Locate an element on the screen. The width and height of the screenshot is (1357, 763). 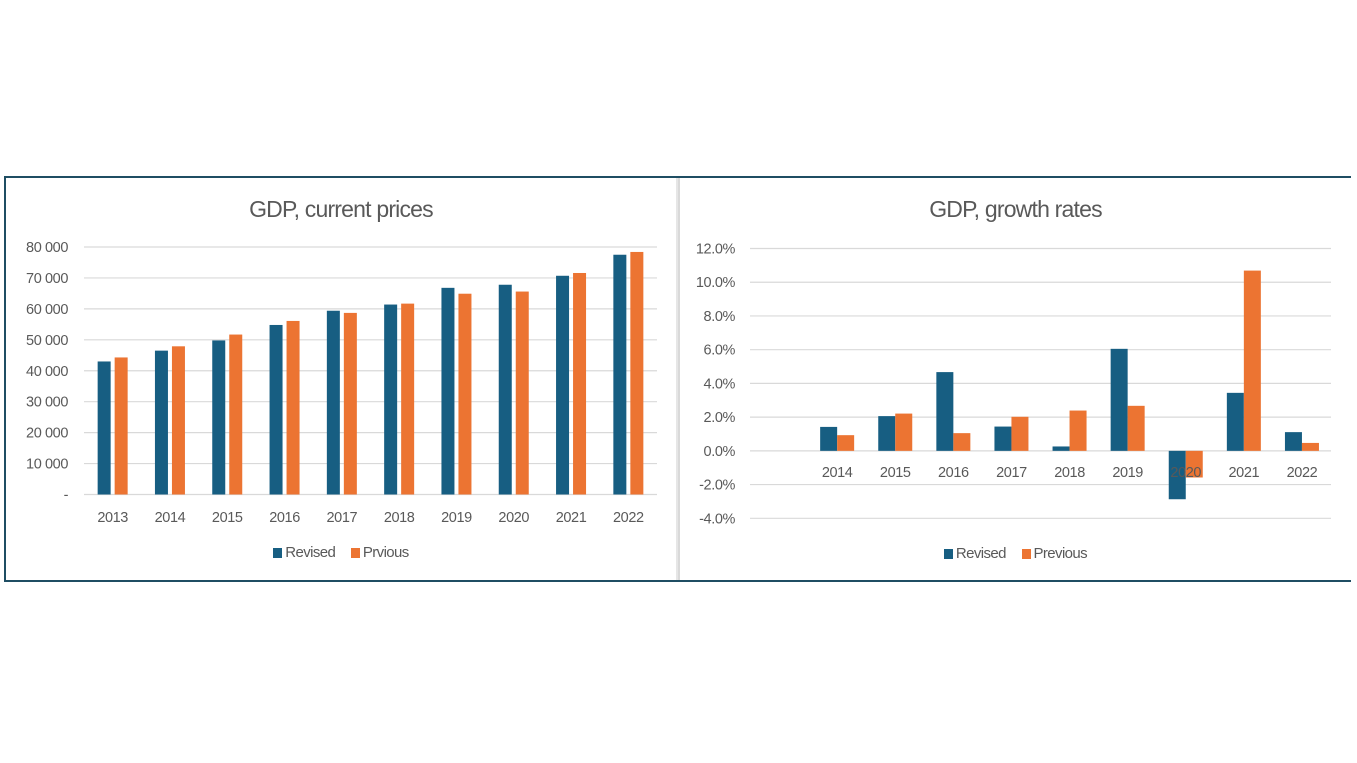
y-tick-label: 40 000 is located at coordinates (47, 372).